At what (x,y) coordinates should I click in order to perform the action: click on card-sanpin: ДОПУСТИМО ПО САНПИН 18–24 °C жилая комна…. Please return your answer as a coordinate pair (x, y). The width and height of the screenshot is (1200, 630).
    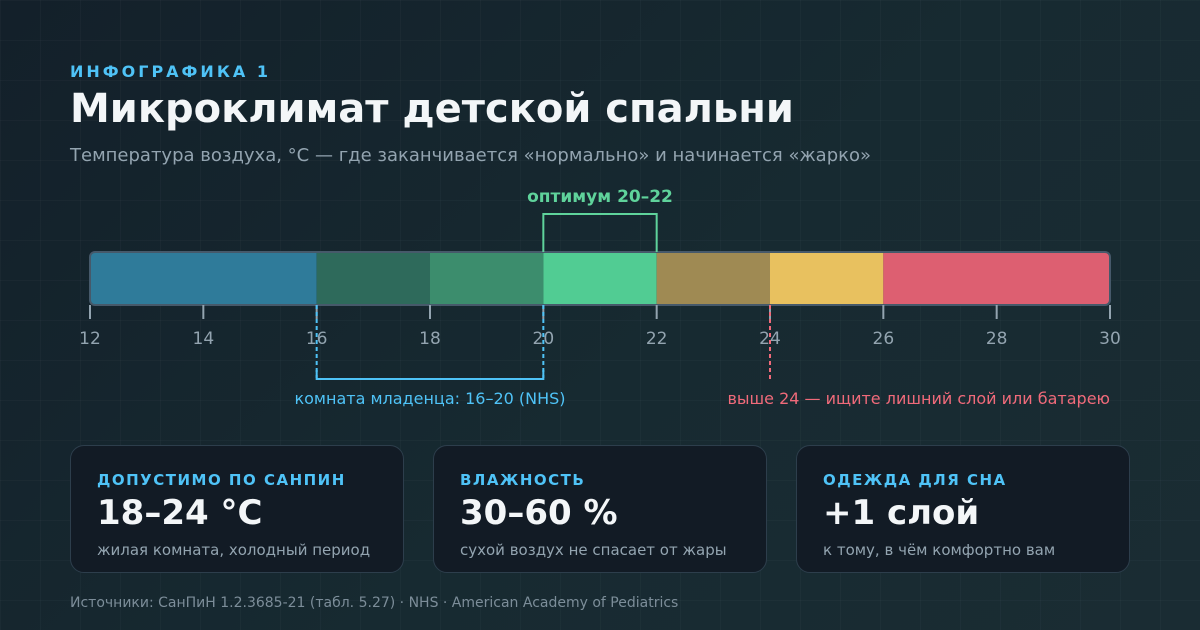
    Looking at the image, I should click on (237, 509).